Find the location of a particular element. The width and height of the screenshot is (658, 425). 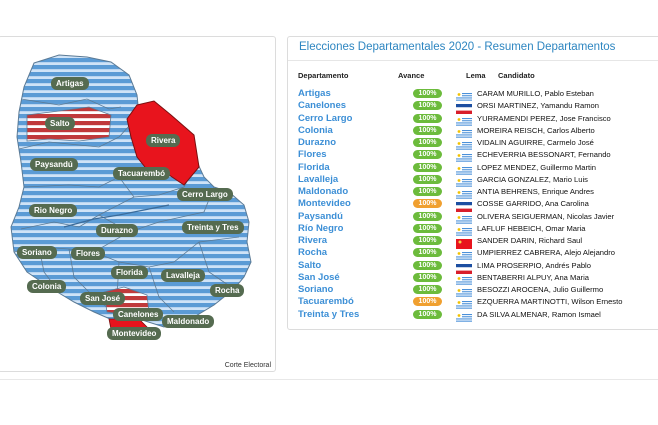

map-label-canelones: Canelones is located at coordinates (138, 314).